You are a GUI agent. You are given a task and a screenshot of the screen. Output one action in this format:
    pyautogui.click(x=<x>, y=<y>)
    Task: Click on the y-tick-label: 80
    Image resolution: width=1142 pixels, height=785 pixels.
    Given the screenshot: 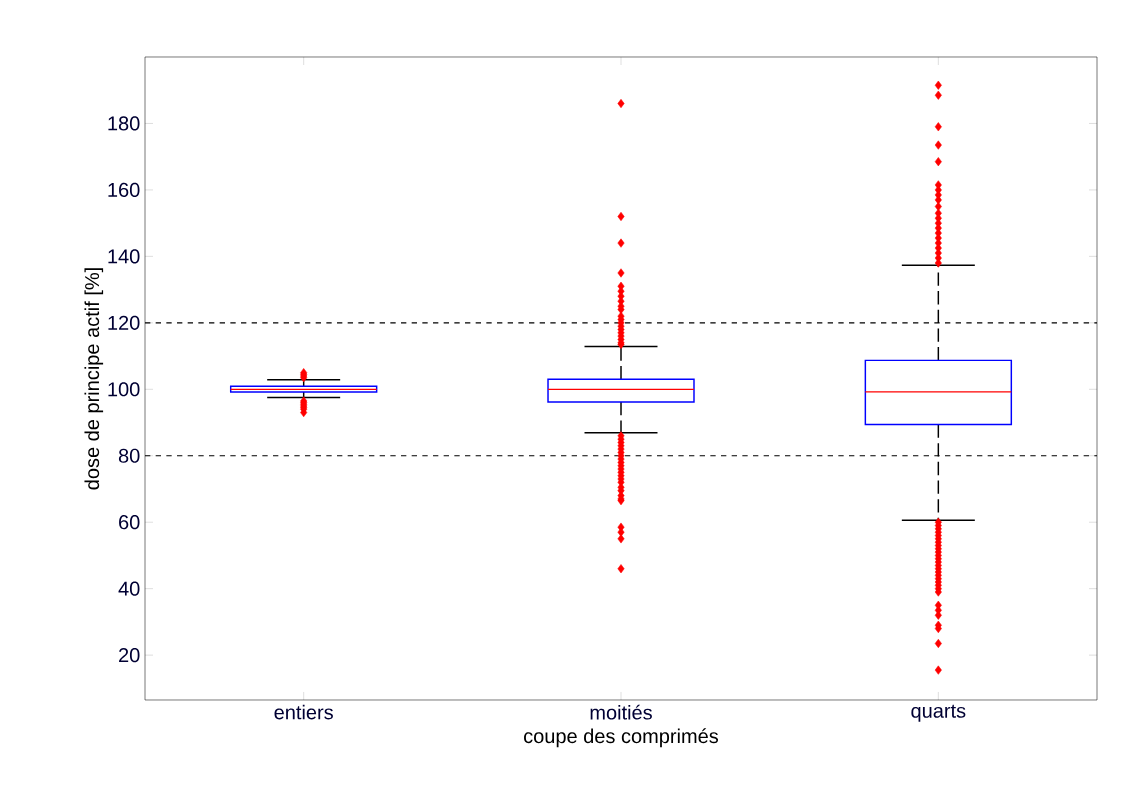 What is the action you would take?
    pyautogui.click(x=129, y=455)
    